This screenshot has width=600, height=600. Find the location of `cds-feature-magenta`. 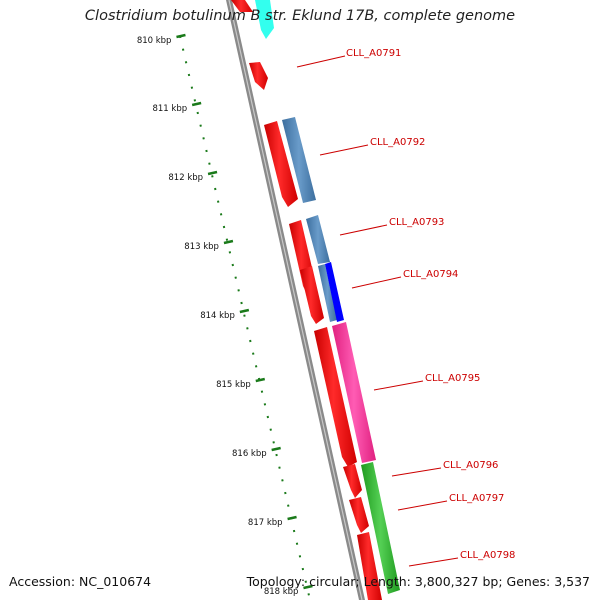

cds-feature-magenta is located at coordinates (354, 392).